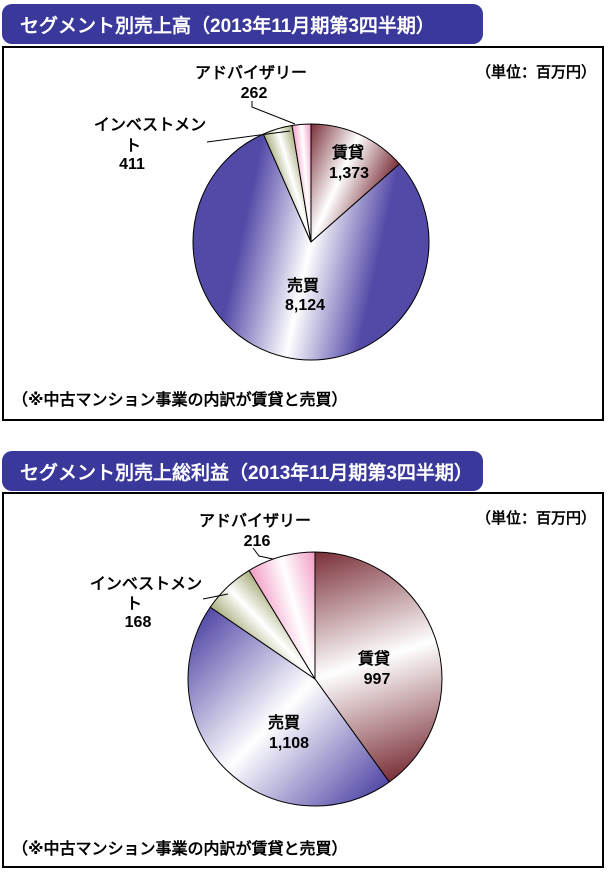 The image size is (611, 872). Describe the element at coordinates (180, 400) in the screenshot. I see `chart1-note: （※中古マンション事業の内訳が賃貸と売買）` at that location.